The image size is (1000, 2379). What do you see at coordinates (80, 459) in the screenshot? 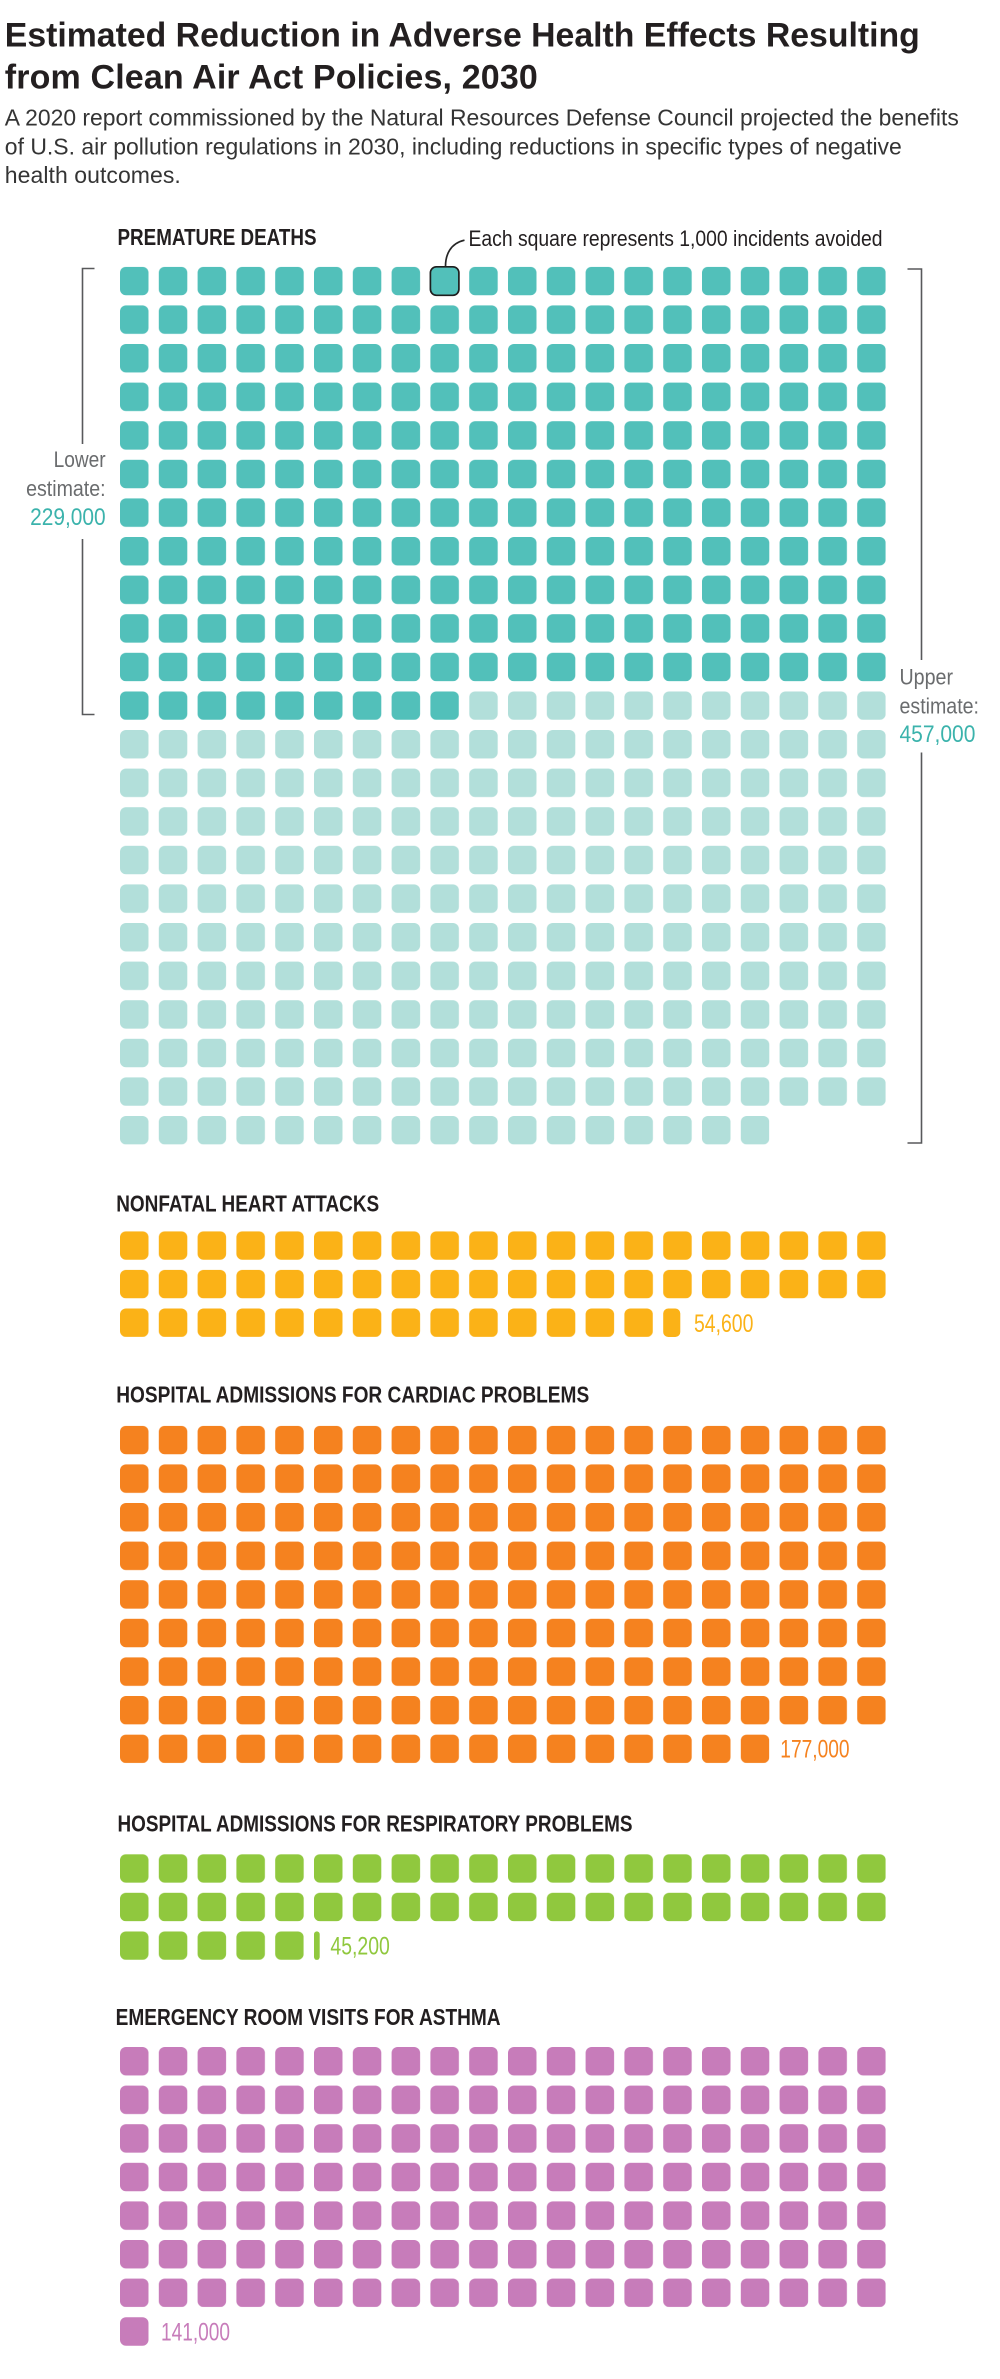
I see `svg-text: Lower` at bounding box center [80, 459].